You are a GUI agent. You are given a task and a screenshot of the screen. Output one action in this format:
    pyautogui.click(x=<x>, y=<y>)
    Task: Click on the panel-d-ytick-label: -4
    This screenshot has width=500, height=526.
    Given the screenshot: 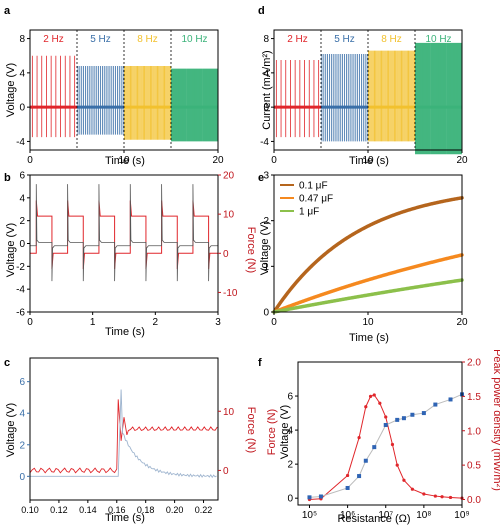 What is the action you would take?
    pyautogui.click(x=264, y=142)
    